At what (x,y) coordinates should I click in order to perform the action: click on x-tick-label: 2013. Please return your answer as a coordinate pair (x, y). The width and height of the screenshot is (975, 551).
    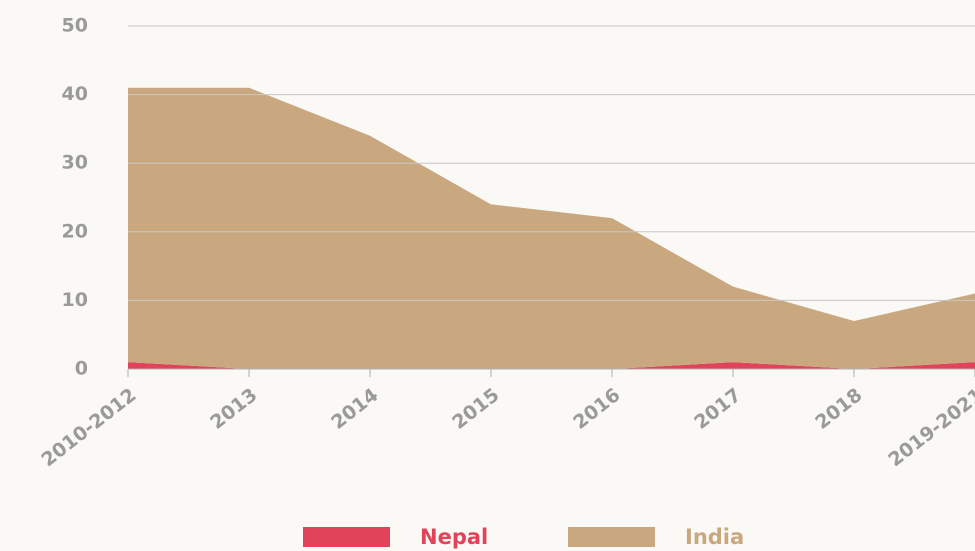
    Looking at the image, I should click on (233, 409).